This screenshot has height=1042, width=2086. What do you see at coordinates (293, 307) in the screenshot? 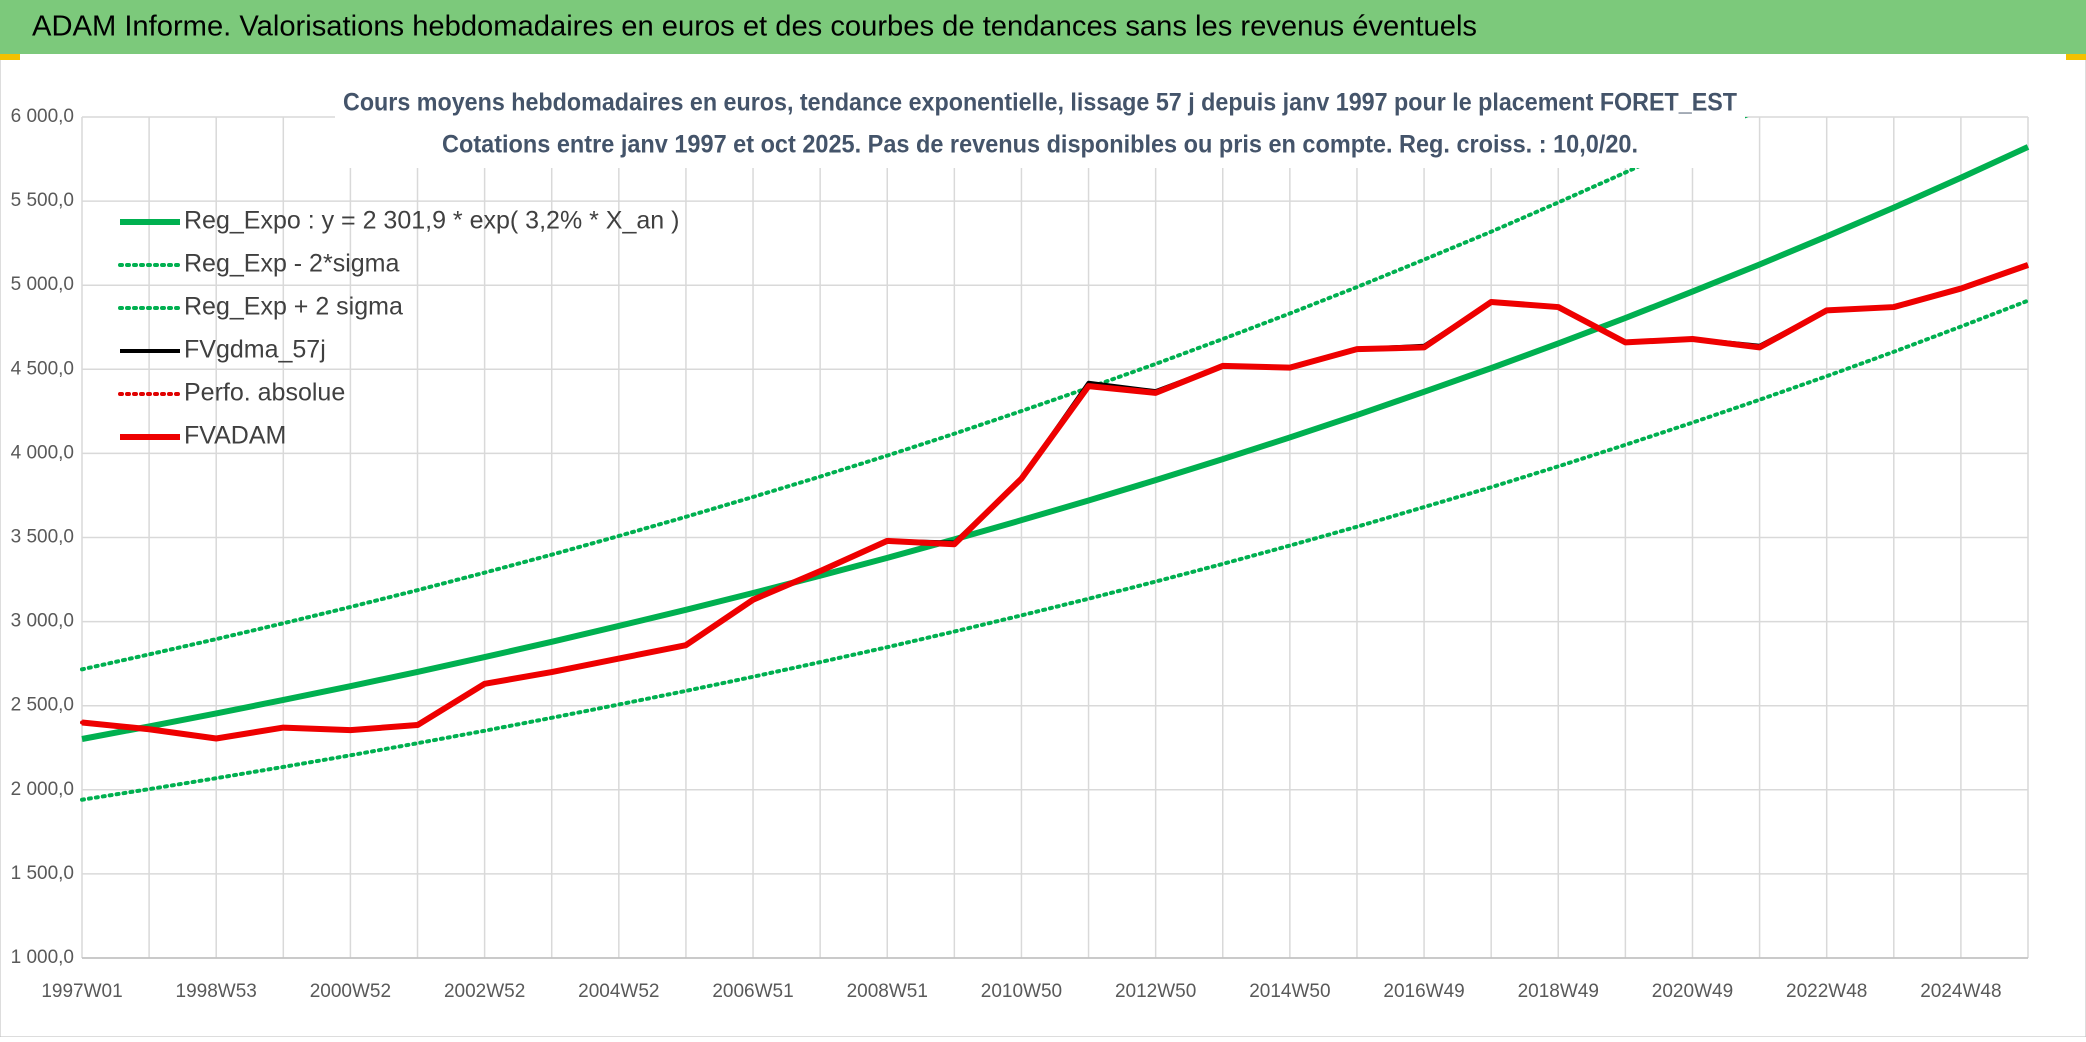
I see `legend-label: Reg_Exp + 2 sigma` at bounding box center [293, 307].